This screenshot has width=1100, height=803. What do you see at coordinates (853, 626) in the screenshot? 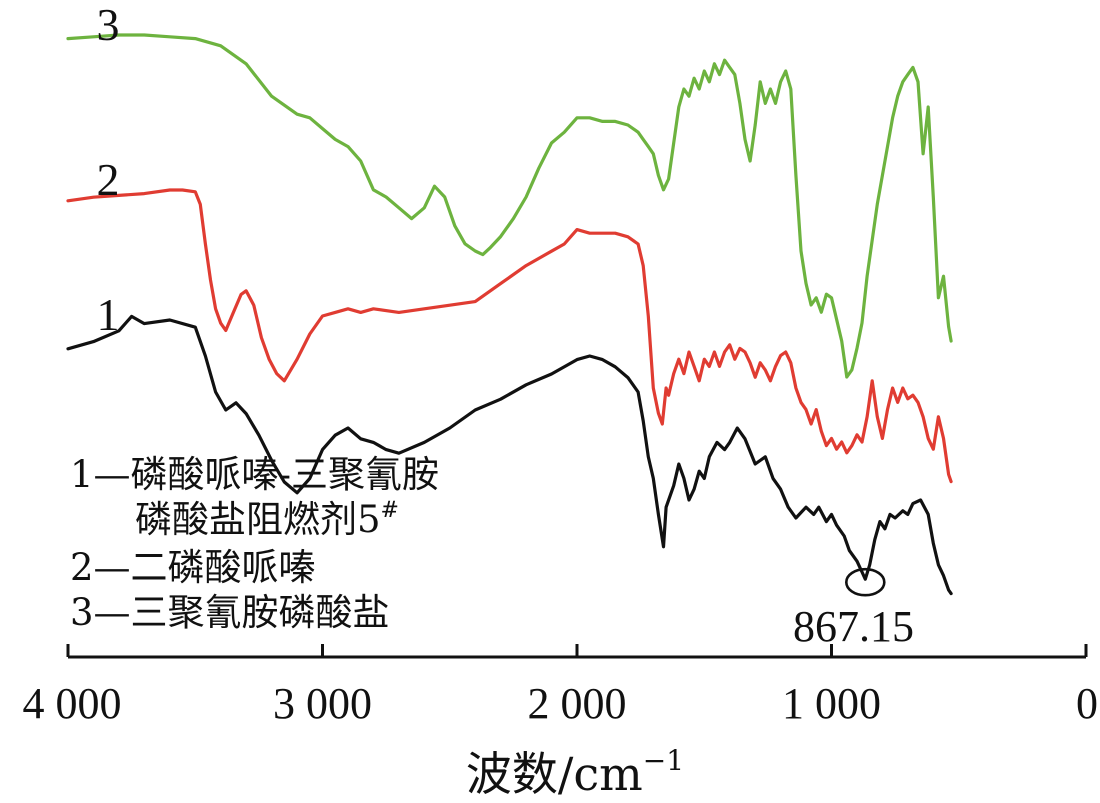
I see `peak-annotation-label: 867.15` at bounding box center [853, 626].